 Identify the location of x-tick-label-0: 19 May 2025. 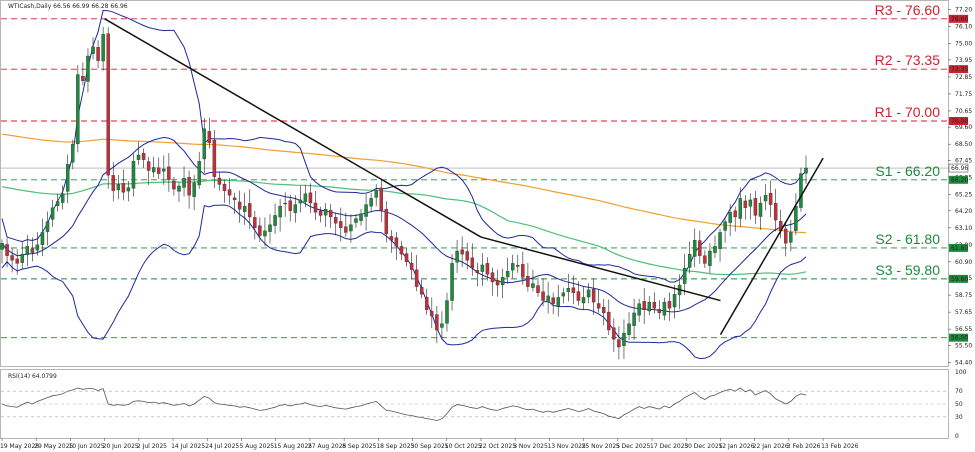
(19, 446).